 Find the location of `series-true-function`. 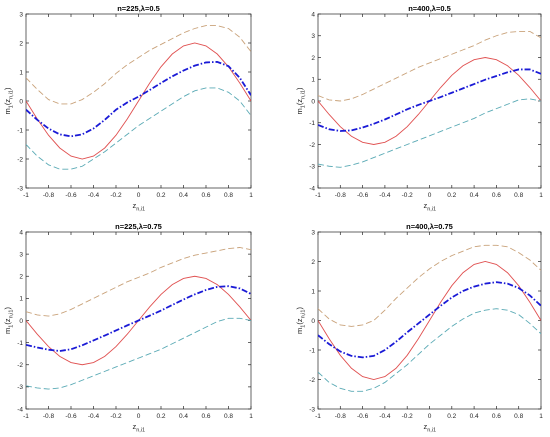

series-true-function is located at coordinates (429, 320).